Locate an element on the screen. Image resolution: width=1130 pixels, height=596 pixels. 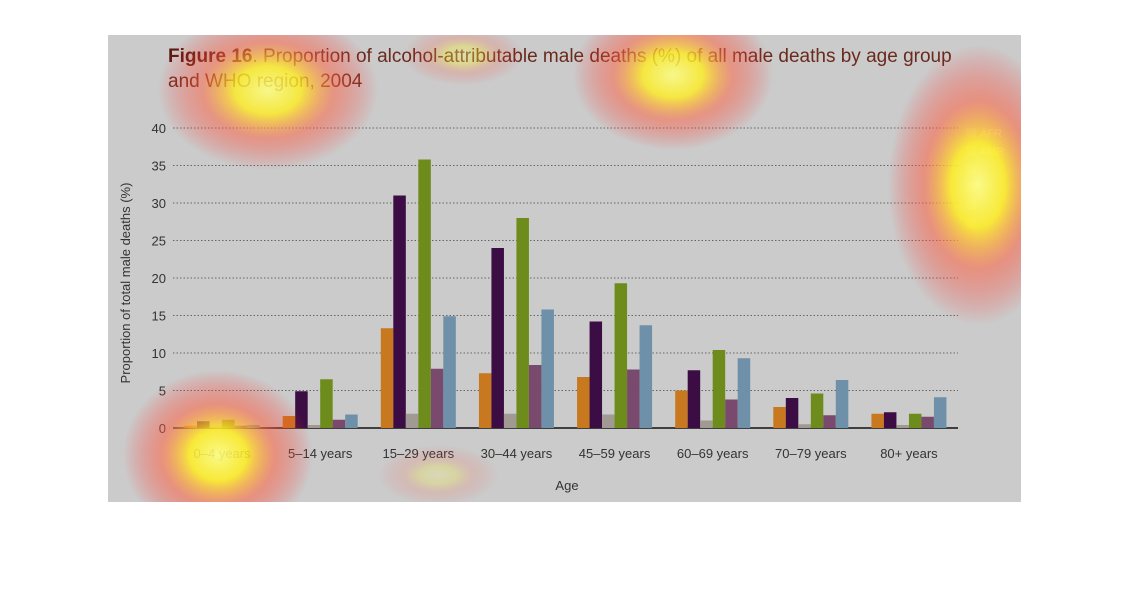
y-tick-label: 35 is located at coordinates (159, 166).